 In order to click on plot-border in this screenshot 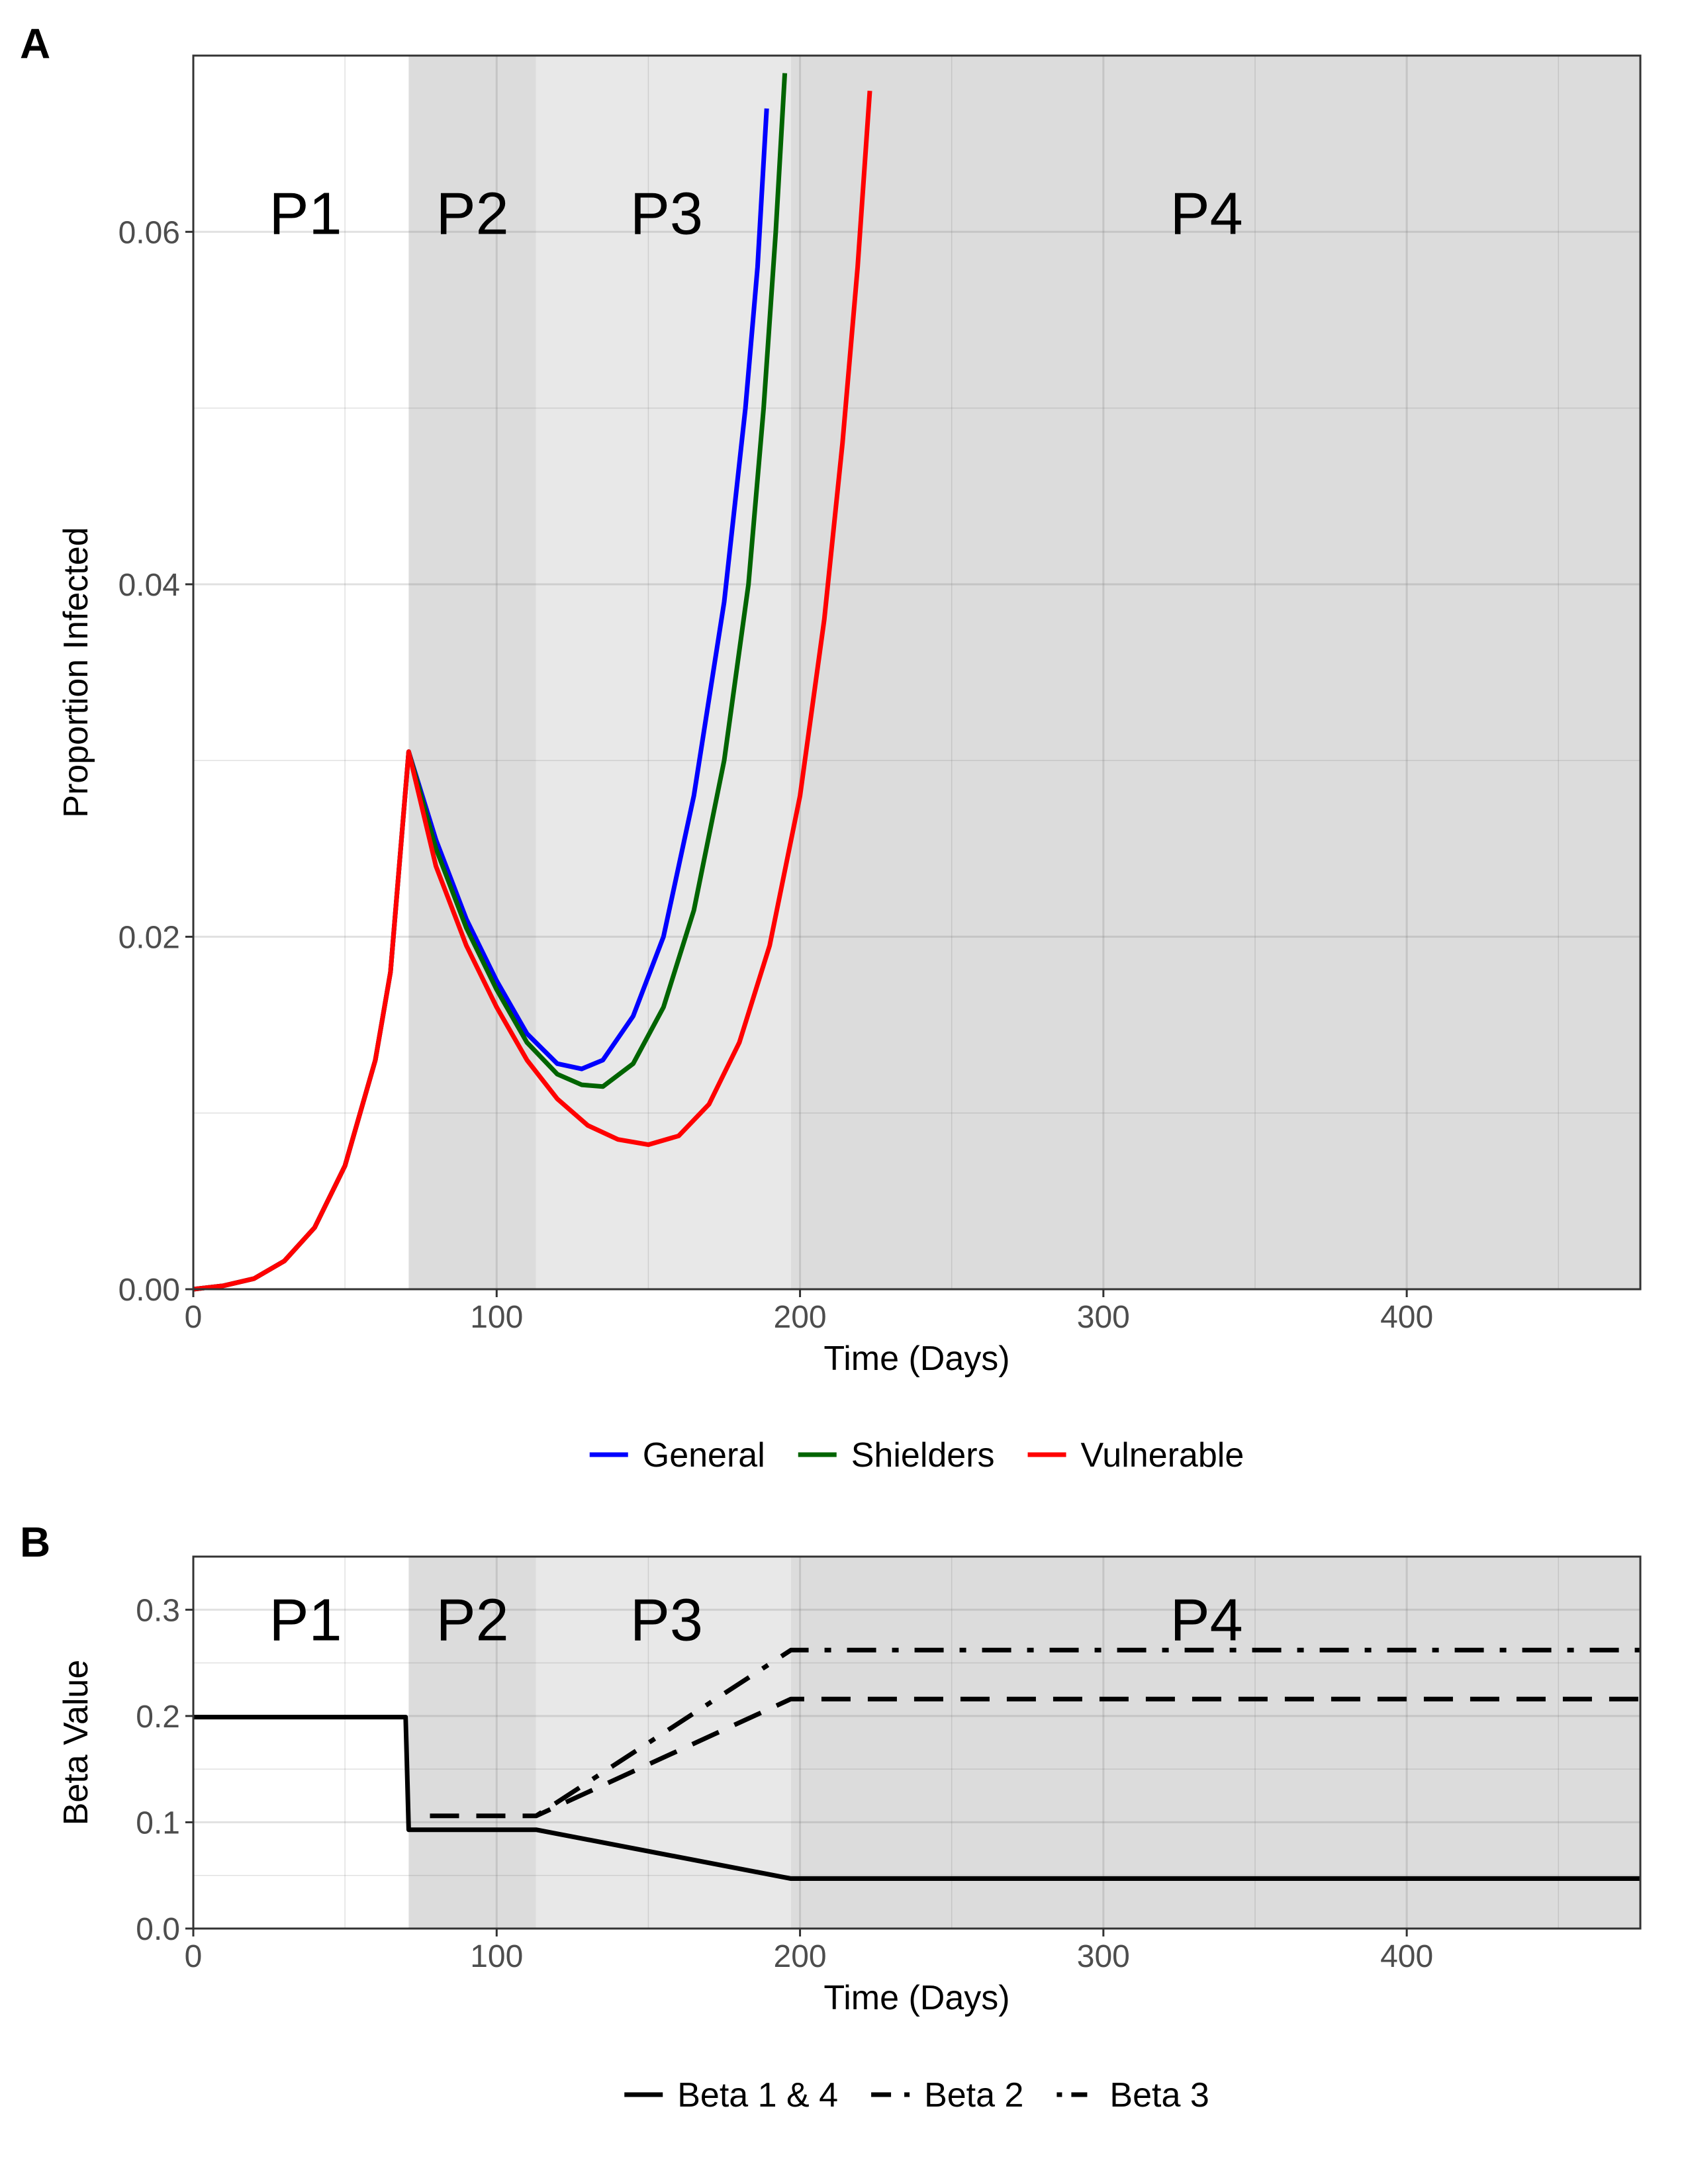, I will do `click(917, 1743)`.